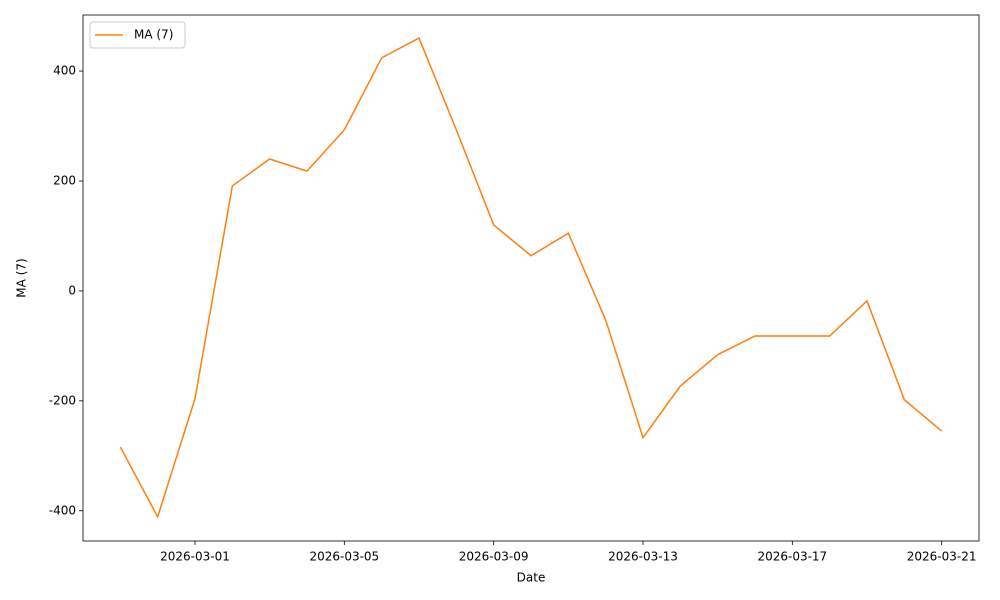 Image resolution: width=1000 pixels, height=600 pixels. What do you see at coordinates (195, 557) in the screenshot?
I see `x-tick-label: 2026-03-01` at bounding box center [195, 557].